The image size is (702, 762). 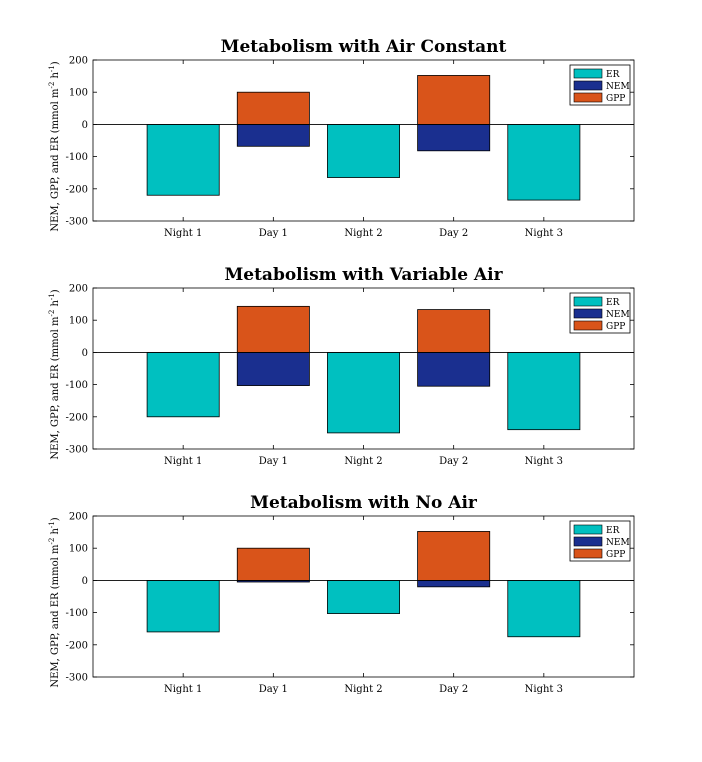 I want to click on chart-title: Metabolism with Air Constant, so click(x=364, y=47).